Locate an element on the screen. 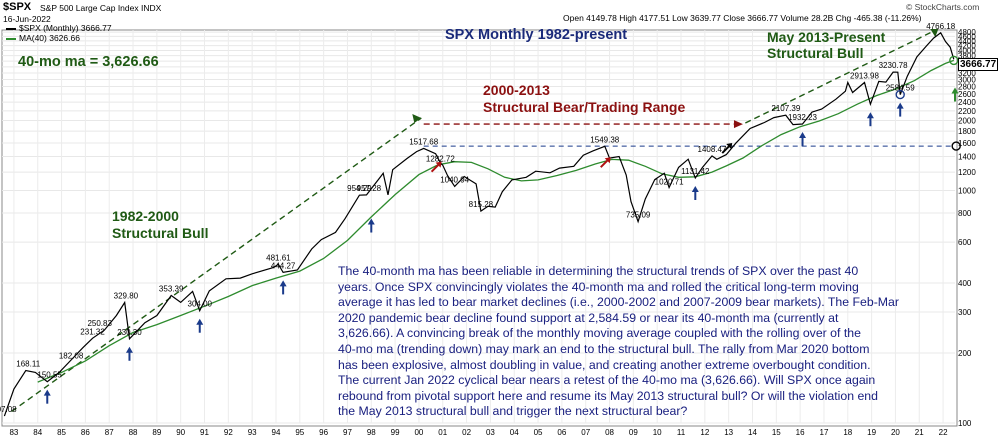  x-tick-label: 19 is located at coordinates (871, 432).